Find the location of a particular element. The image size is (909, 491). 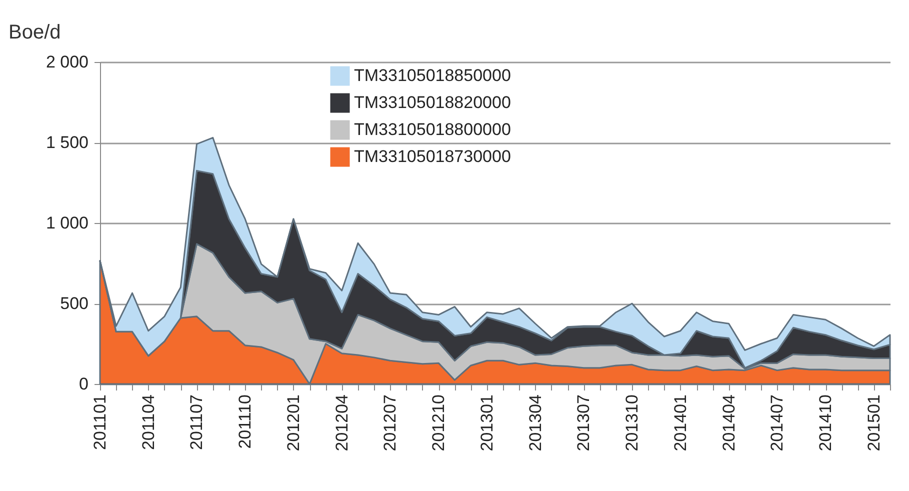

legend-label: TM33105018820000 is located at coordinates (432, 102).